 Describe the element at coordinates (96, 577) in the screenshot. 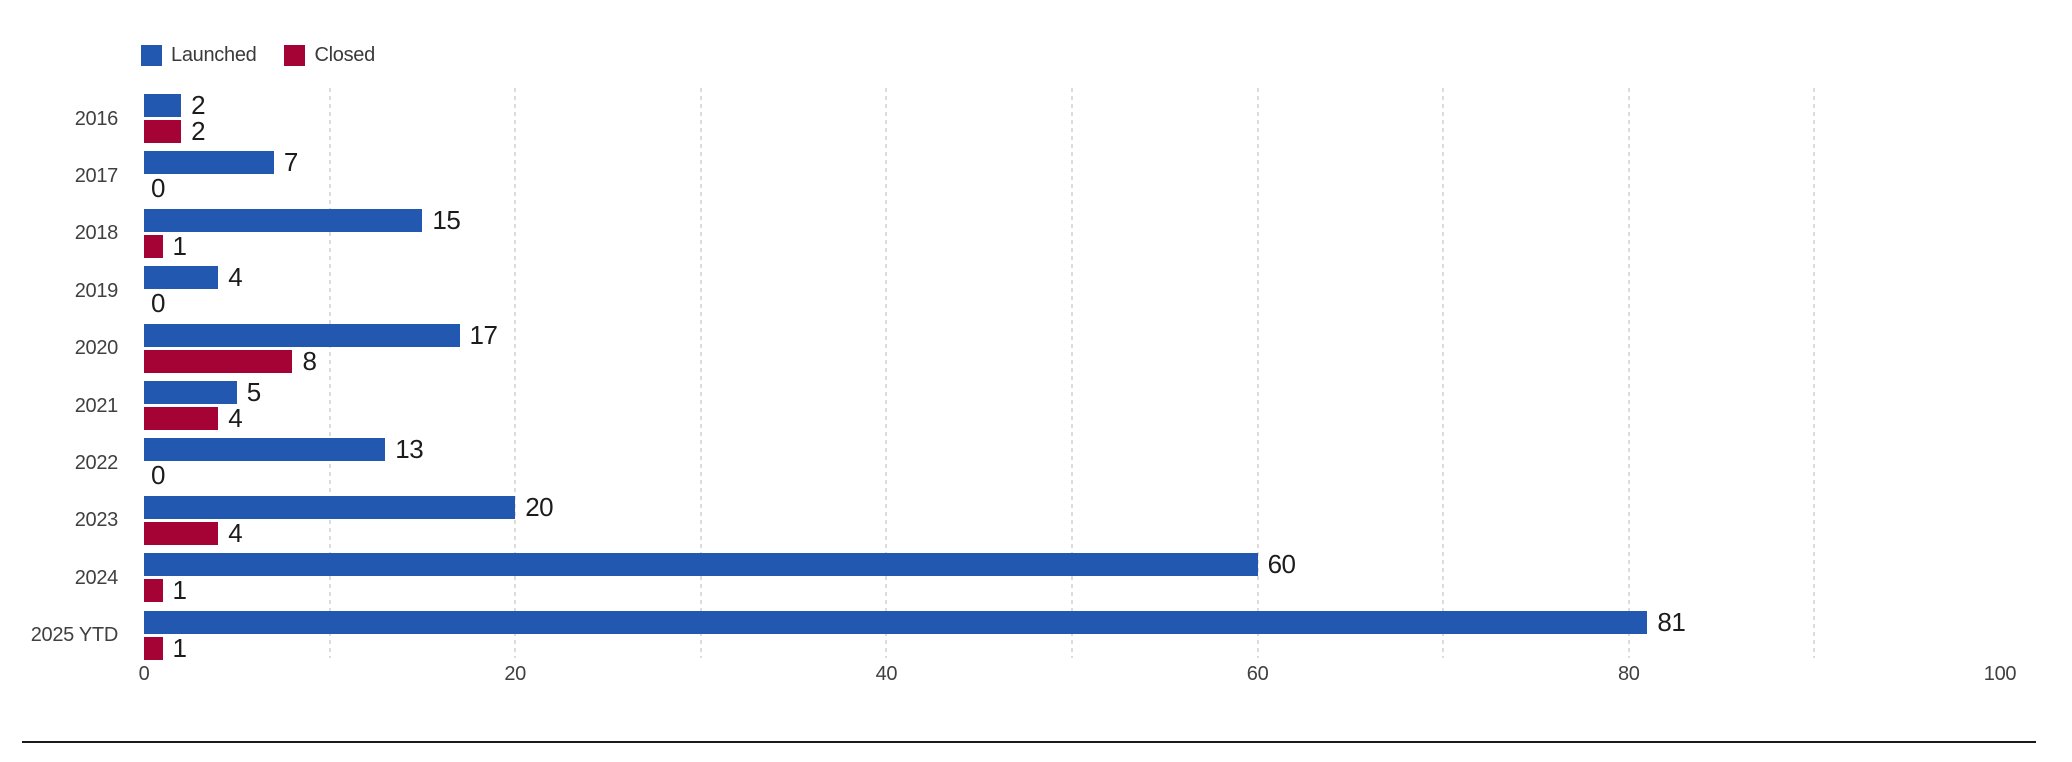

I see `category-label: 2024` at that location.